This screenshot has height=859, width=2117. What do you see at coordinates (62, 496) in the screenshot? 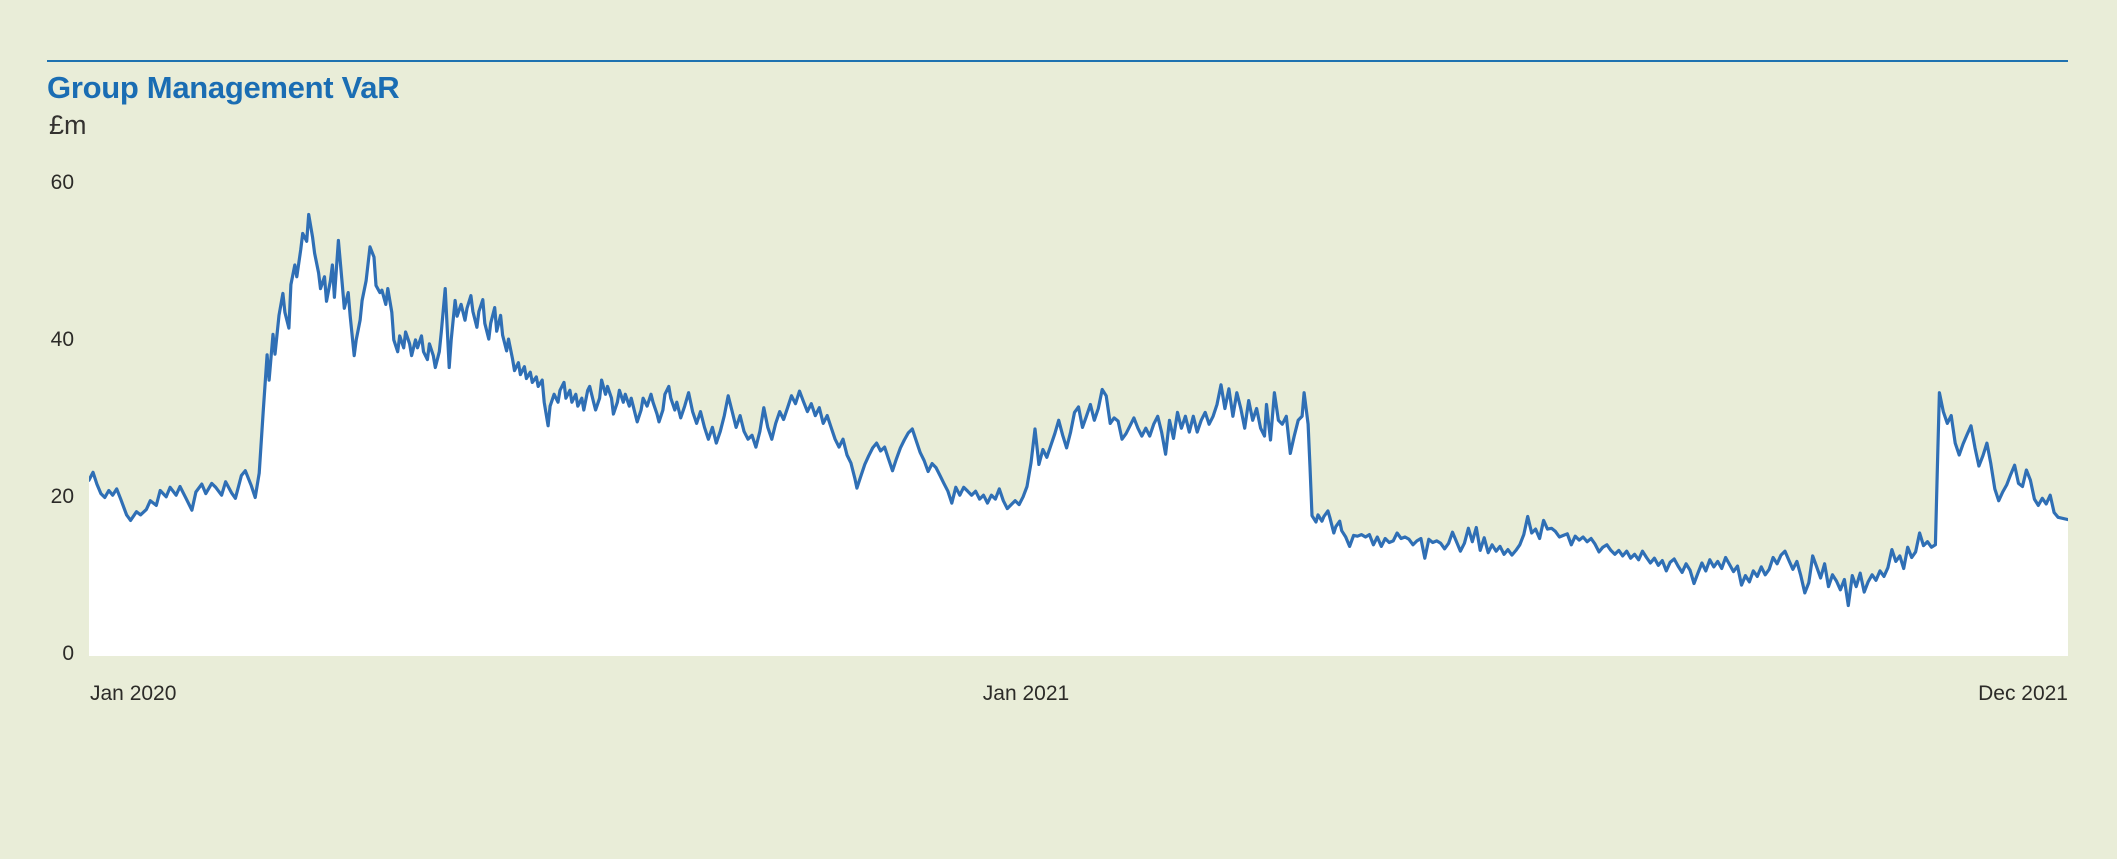
I see `y-tick-label-20: 20` at bounding box center [62, 496].